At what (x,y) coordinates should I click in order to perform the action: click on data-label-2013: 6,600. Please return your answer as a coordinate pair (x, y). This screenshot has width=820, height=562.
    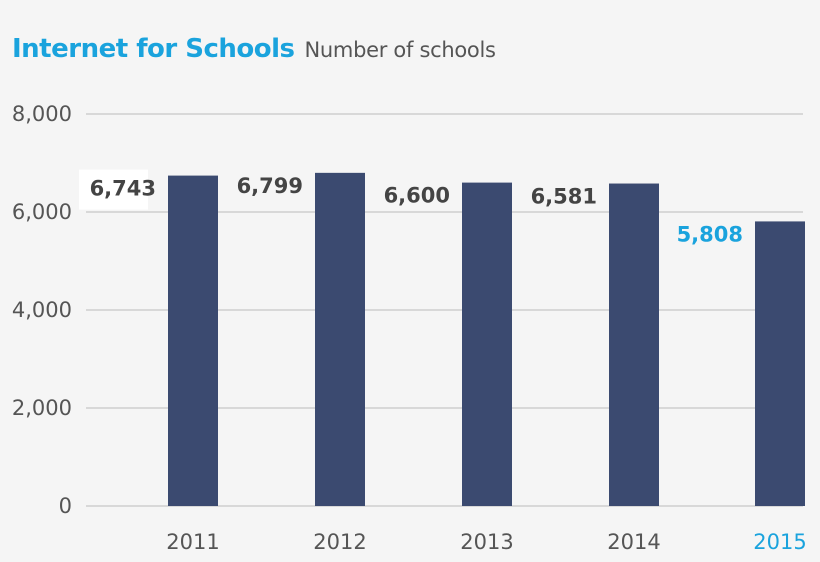
    Looking at the image, I should click on (417, 196).